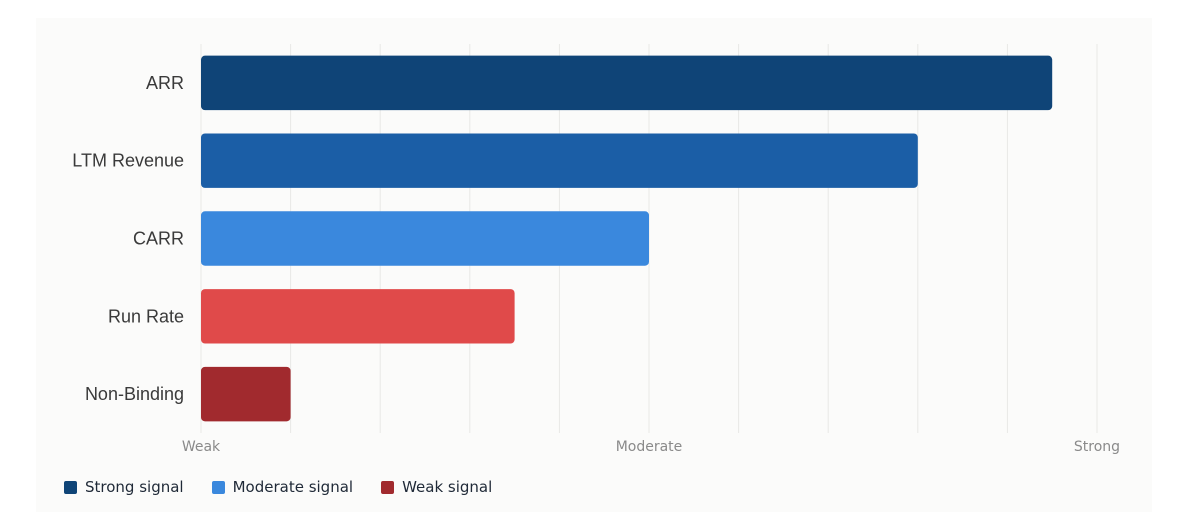  Describe the element at coordinates (134, 394) in the screenshot. I see `category-label: Non-Binding` at that location.